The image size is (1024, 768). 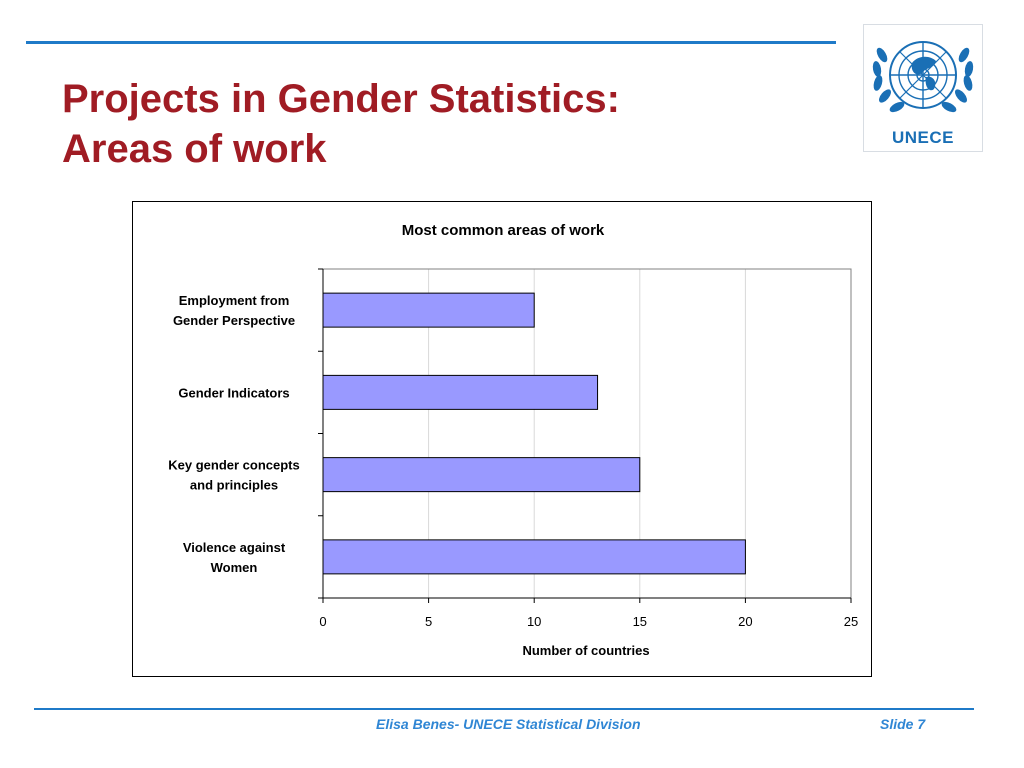 What do you see at coordinates (503, 230) in the screenshot?
I see `chart-title: Most common areas of work` at bounding box center [503, 230].